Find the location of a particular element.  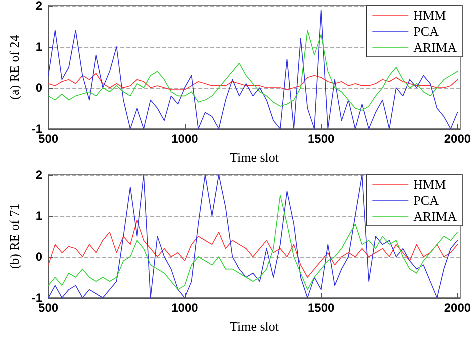

y-axis-title: (a) RE of 24 is located at coordinates (14, 67).